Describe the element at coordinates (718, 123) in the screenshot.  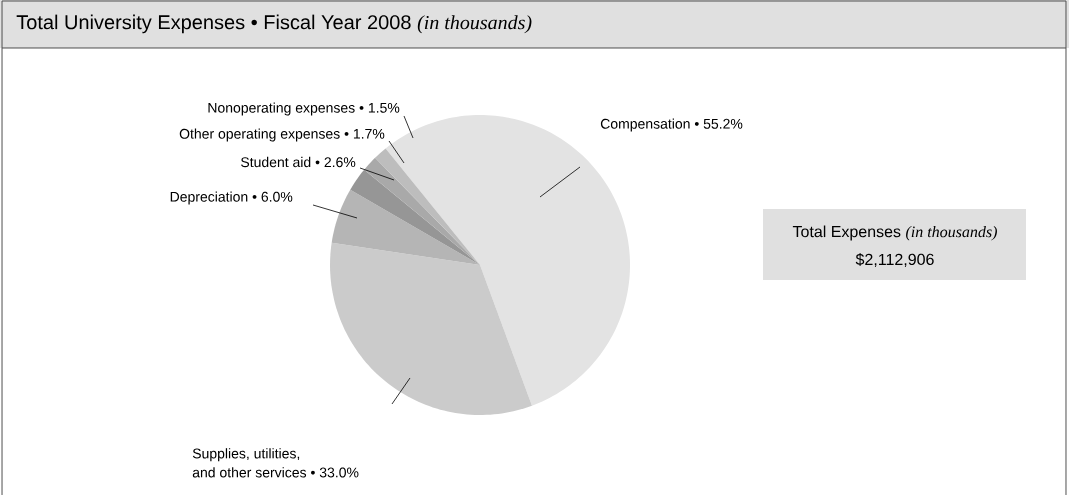
I see `data-label: • 55.2%` at that location.